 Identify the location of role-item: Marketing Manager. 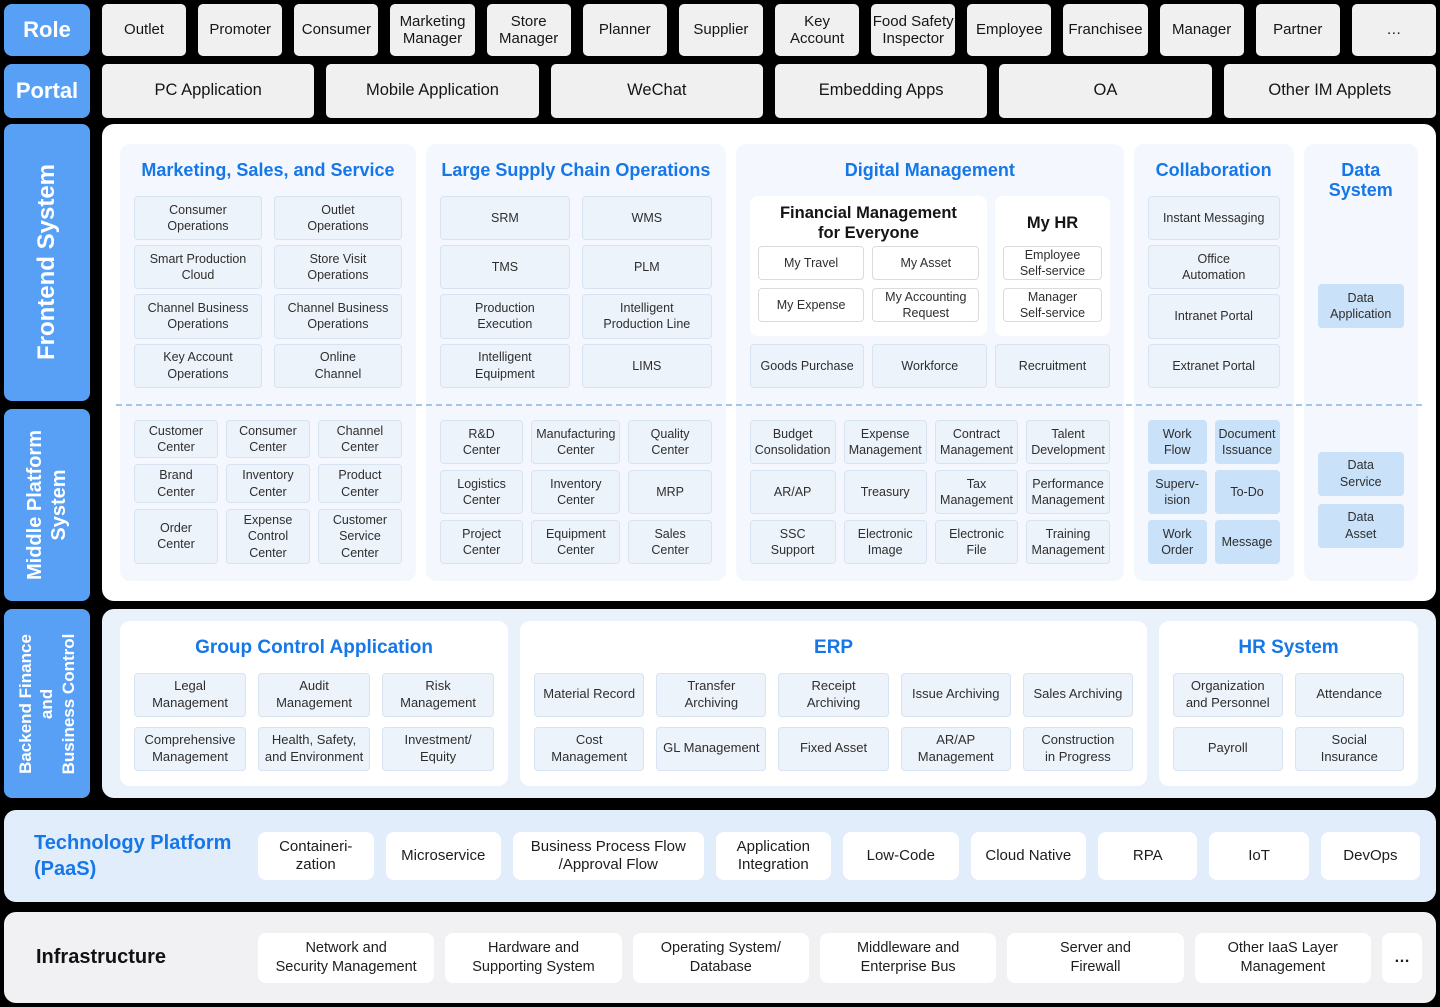
(432, 30).